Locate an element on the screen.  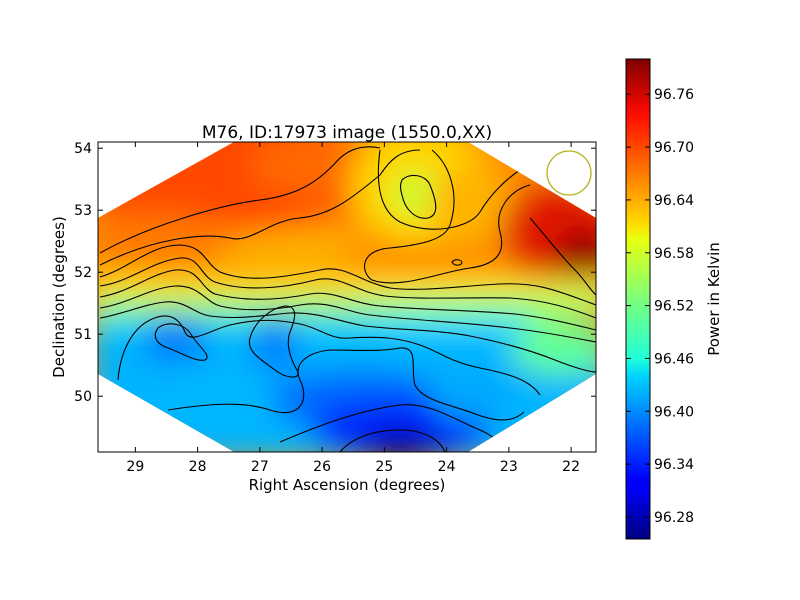
y-tick-label: 53 is located at coordinates (83, 211).